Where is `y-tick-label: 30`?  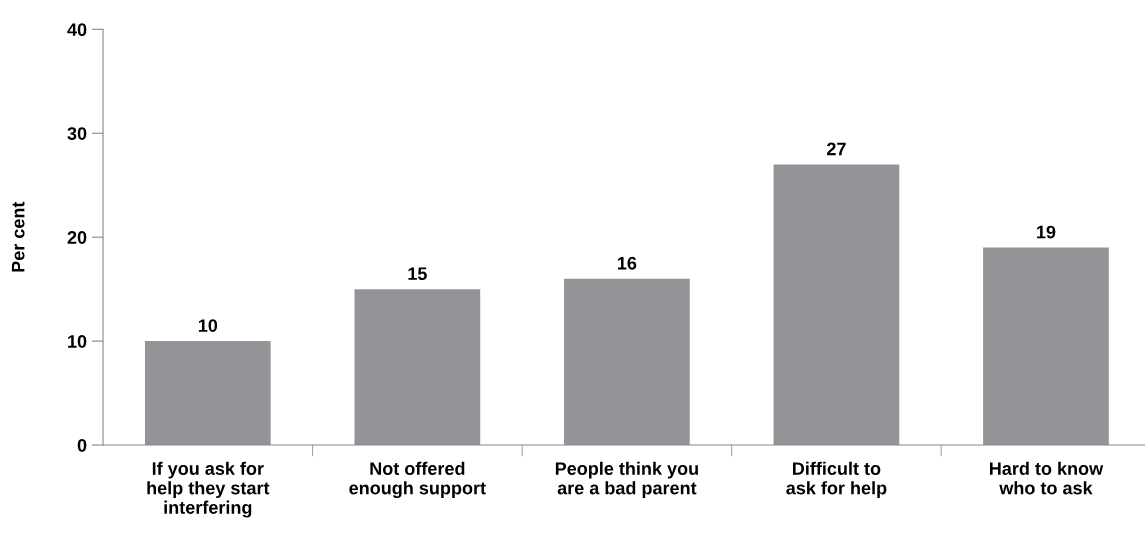 y-tick-label: 30 is located at coordinates (77, 133).